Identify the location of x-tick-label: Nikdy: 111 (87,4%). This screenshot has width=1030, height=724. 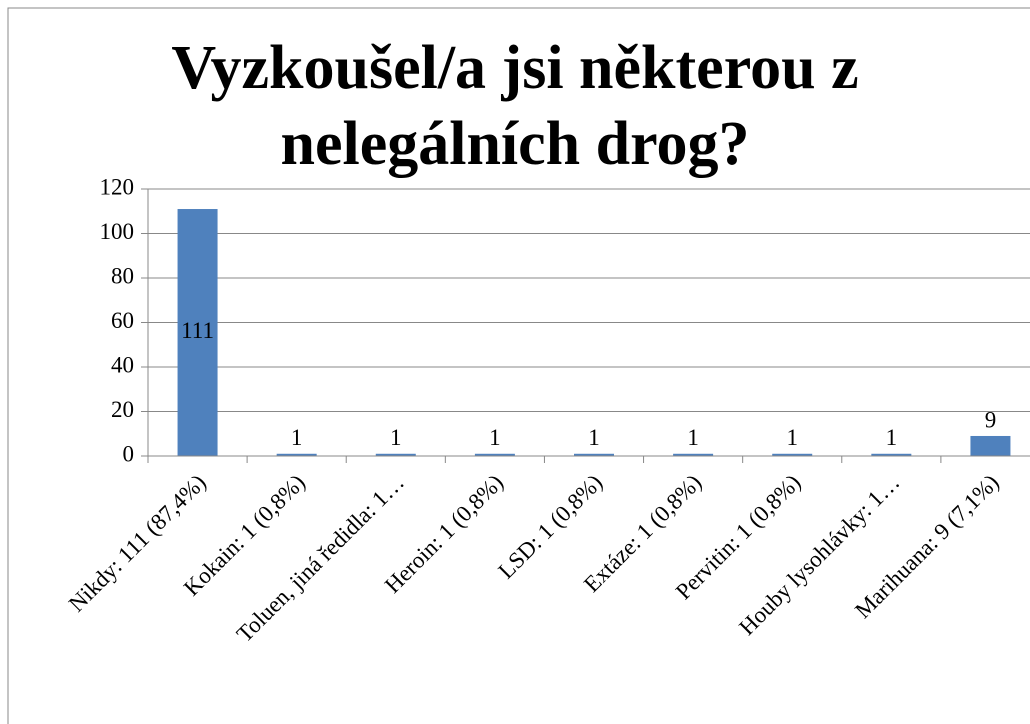
(137, 543).